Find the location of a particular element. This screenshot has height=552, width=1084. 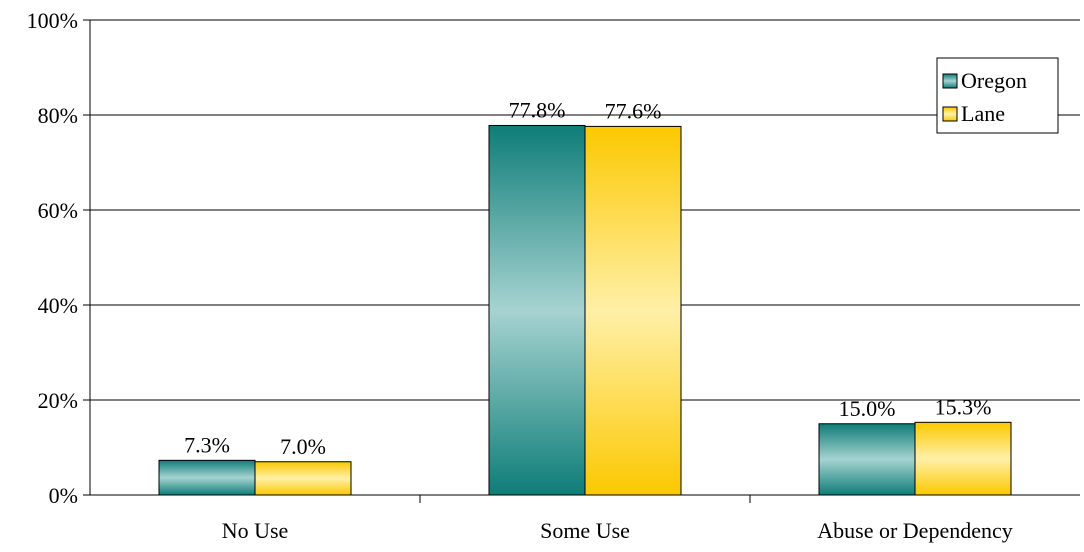

data-label: 15.3% is located at coordinates (963, 406).